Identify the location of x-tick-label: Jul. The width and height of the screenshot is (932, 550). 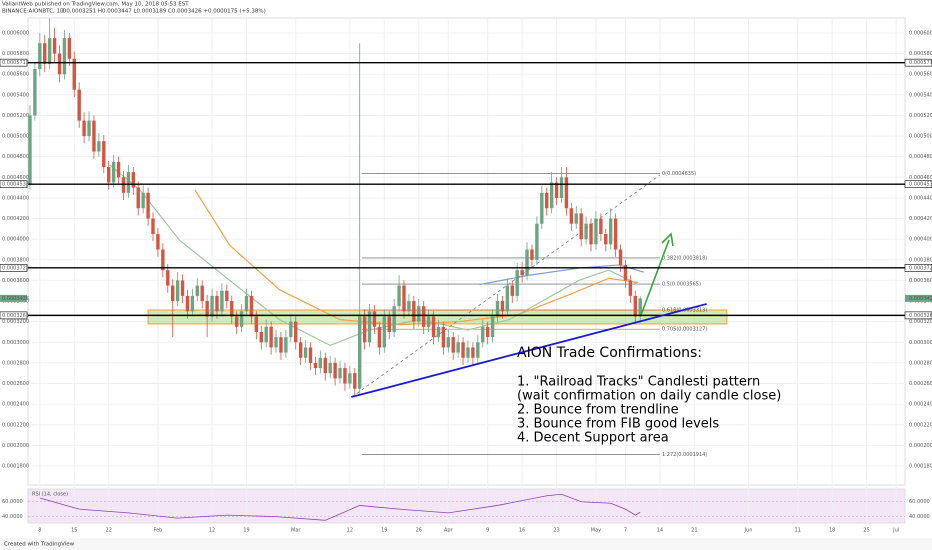
(895, 531).